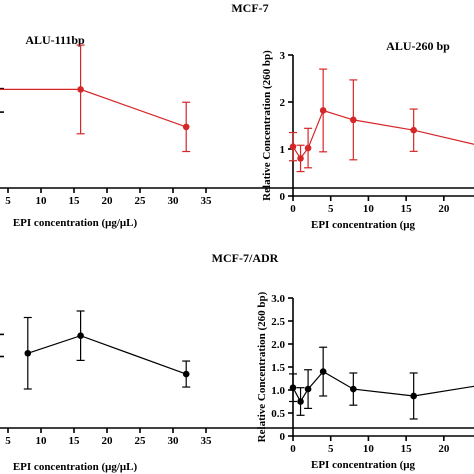 The height and width of the screenshot is (474, 474). Describe the element at coordinates (278, 322) in the screenshot. I see `y-tick-label: 2.5` at that location.